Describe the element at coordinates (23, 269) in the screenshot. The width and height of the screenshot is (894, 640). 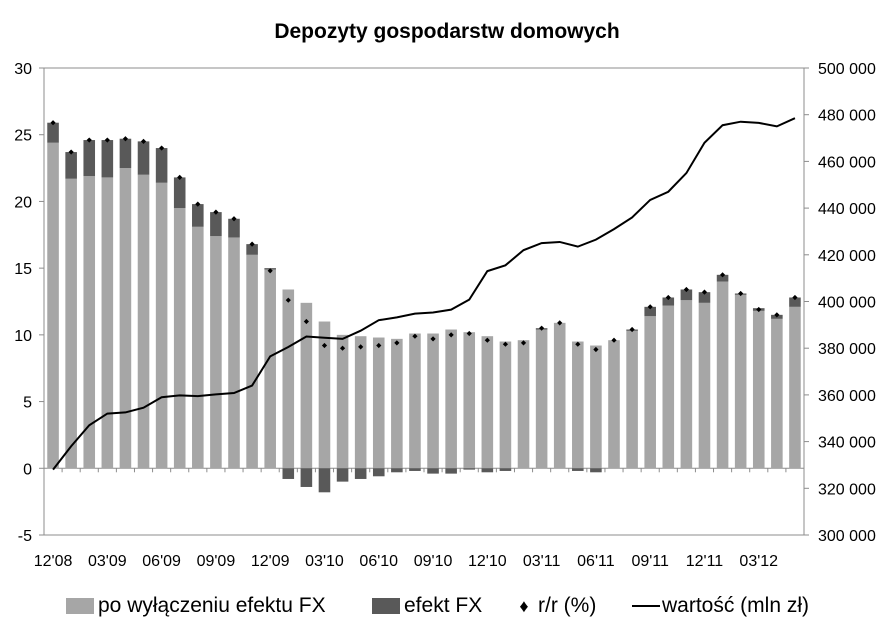
I see `y-left-tick-label: 15` at that location.